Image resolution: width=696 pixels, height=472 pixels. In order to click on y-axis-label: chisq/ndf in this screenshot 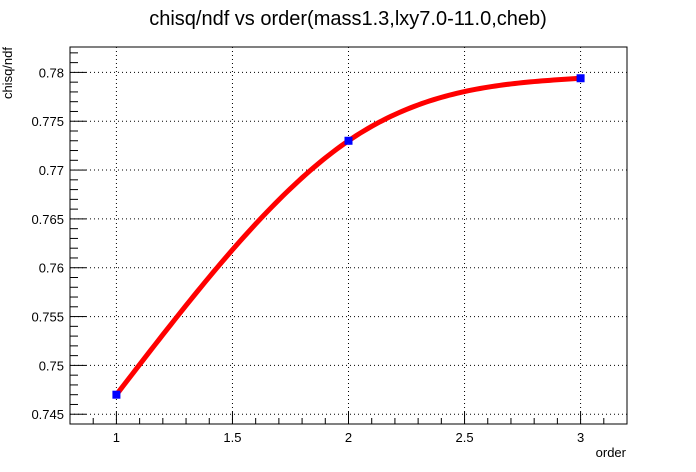, I will do `click(7, 73)`.